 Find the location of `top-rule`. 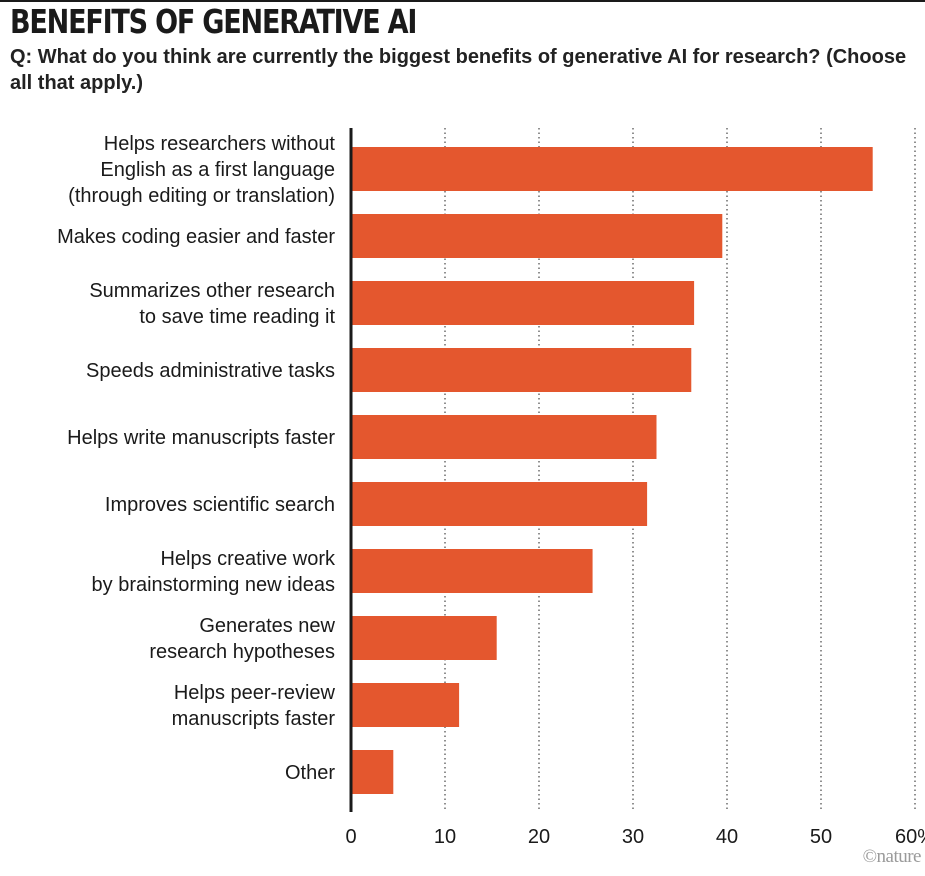

top-rule is located at coordinates (462, 1).